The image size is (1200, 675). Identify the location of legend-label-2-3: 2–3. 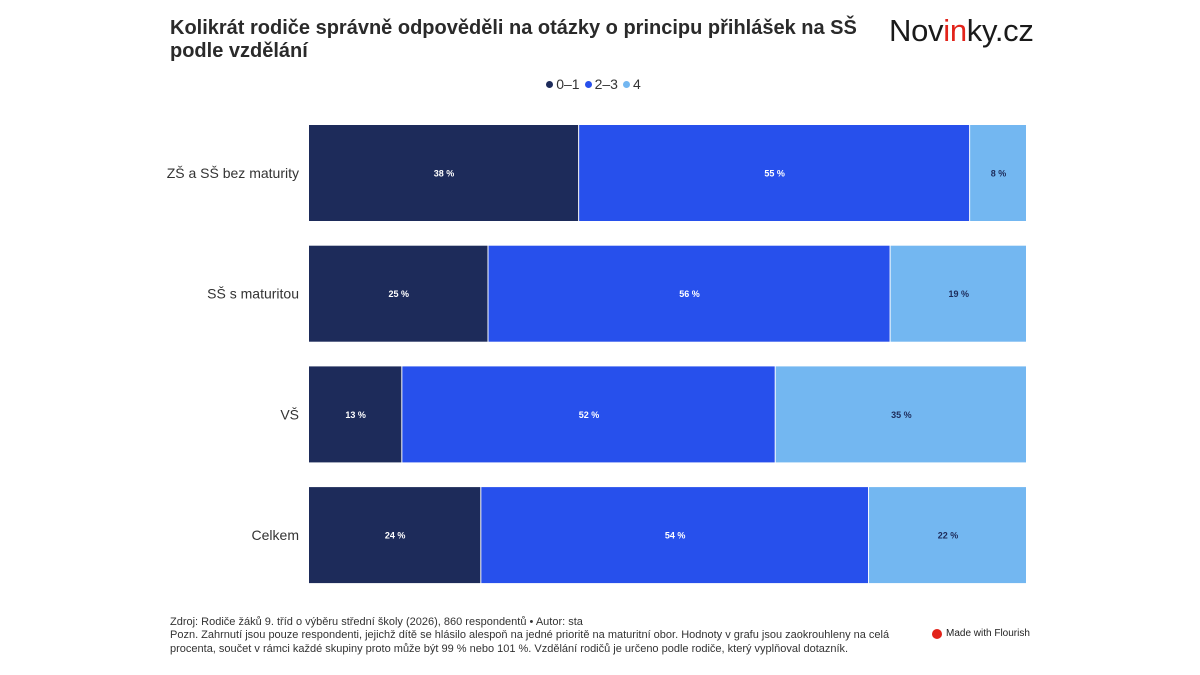
(606, 84).